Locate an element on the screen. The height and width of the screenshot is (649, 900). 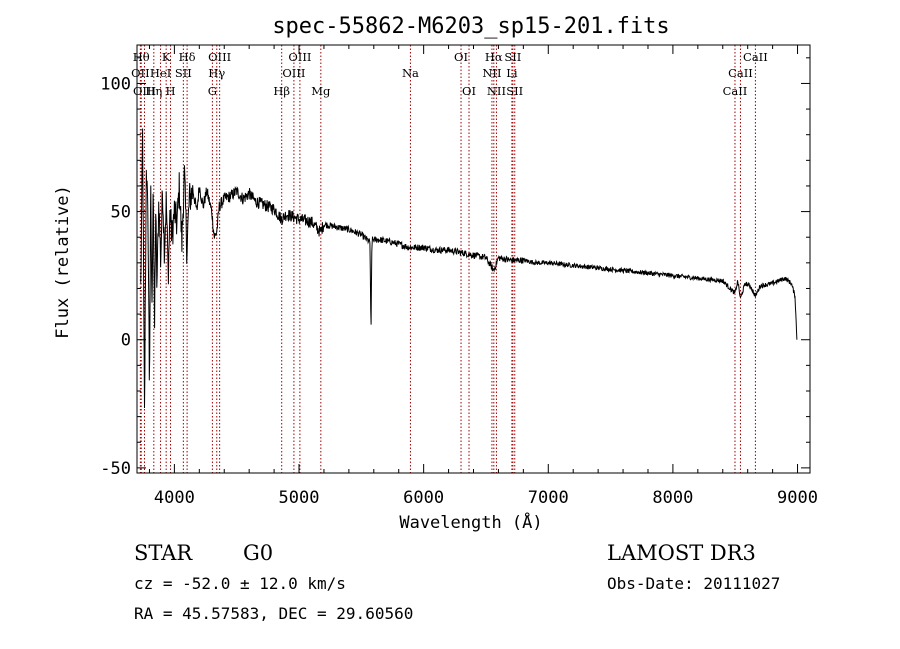
line-label-15: Mg is located at coordinates (321, 91).